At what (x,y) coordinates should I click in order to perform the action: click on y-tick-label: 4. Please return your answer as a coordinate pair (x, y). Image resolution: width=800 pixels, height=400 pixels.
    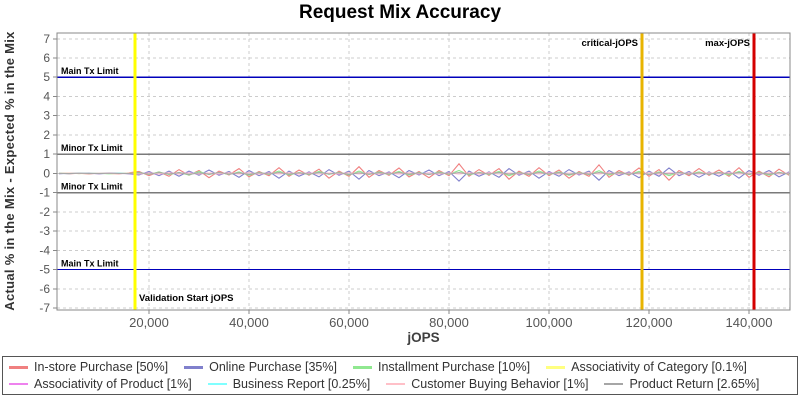
    Looking at the image, I should click on (46, 96).